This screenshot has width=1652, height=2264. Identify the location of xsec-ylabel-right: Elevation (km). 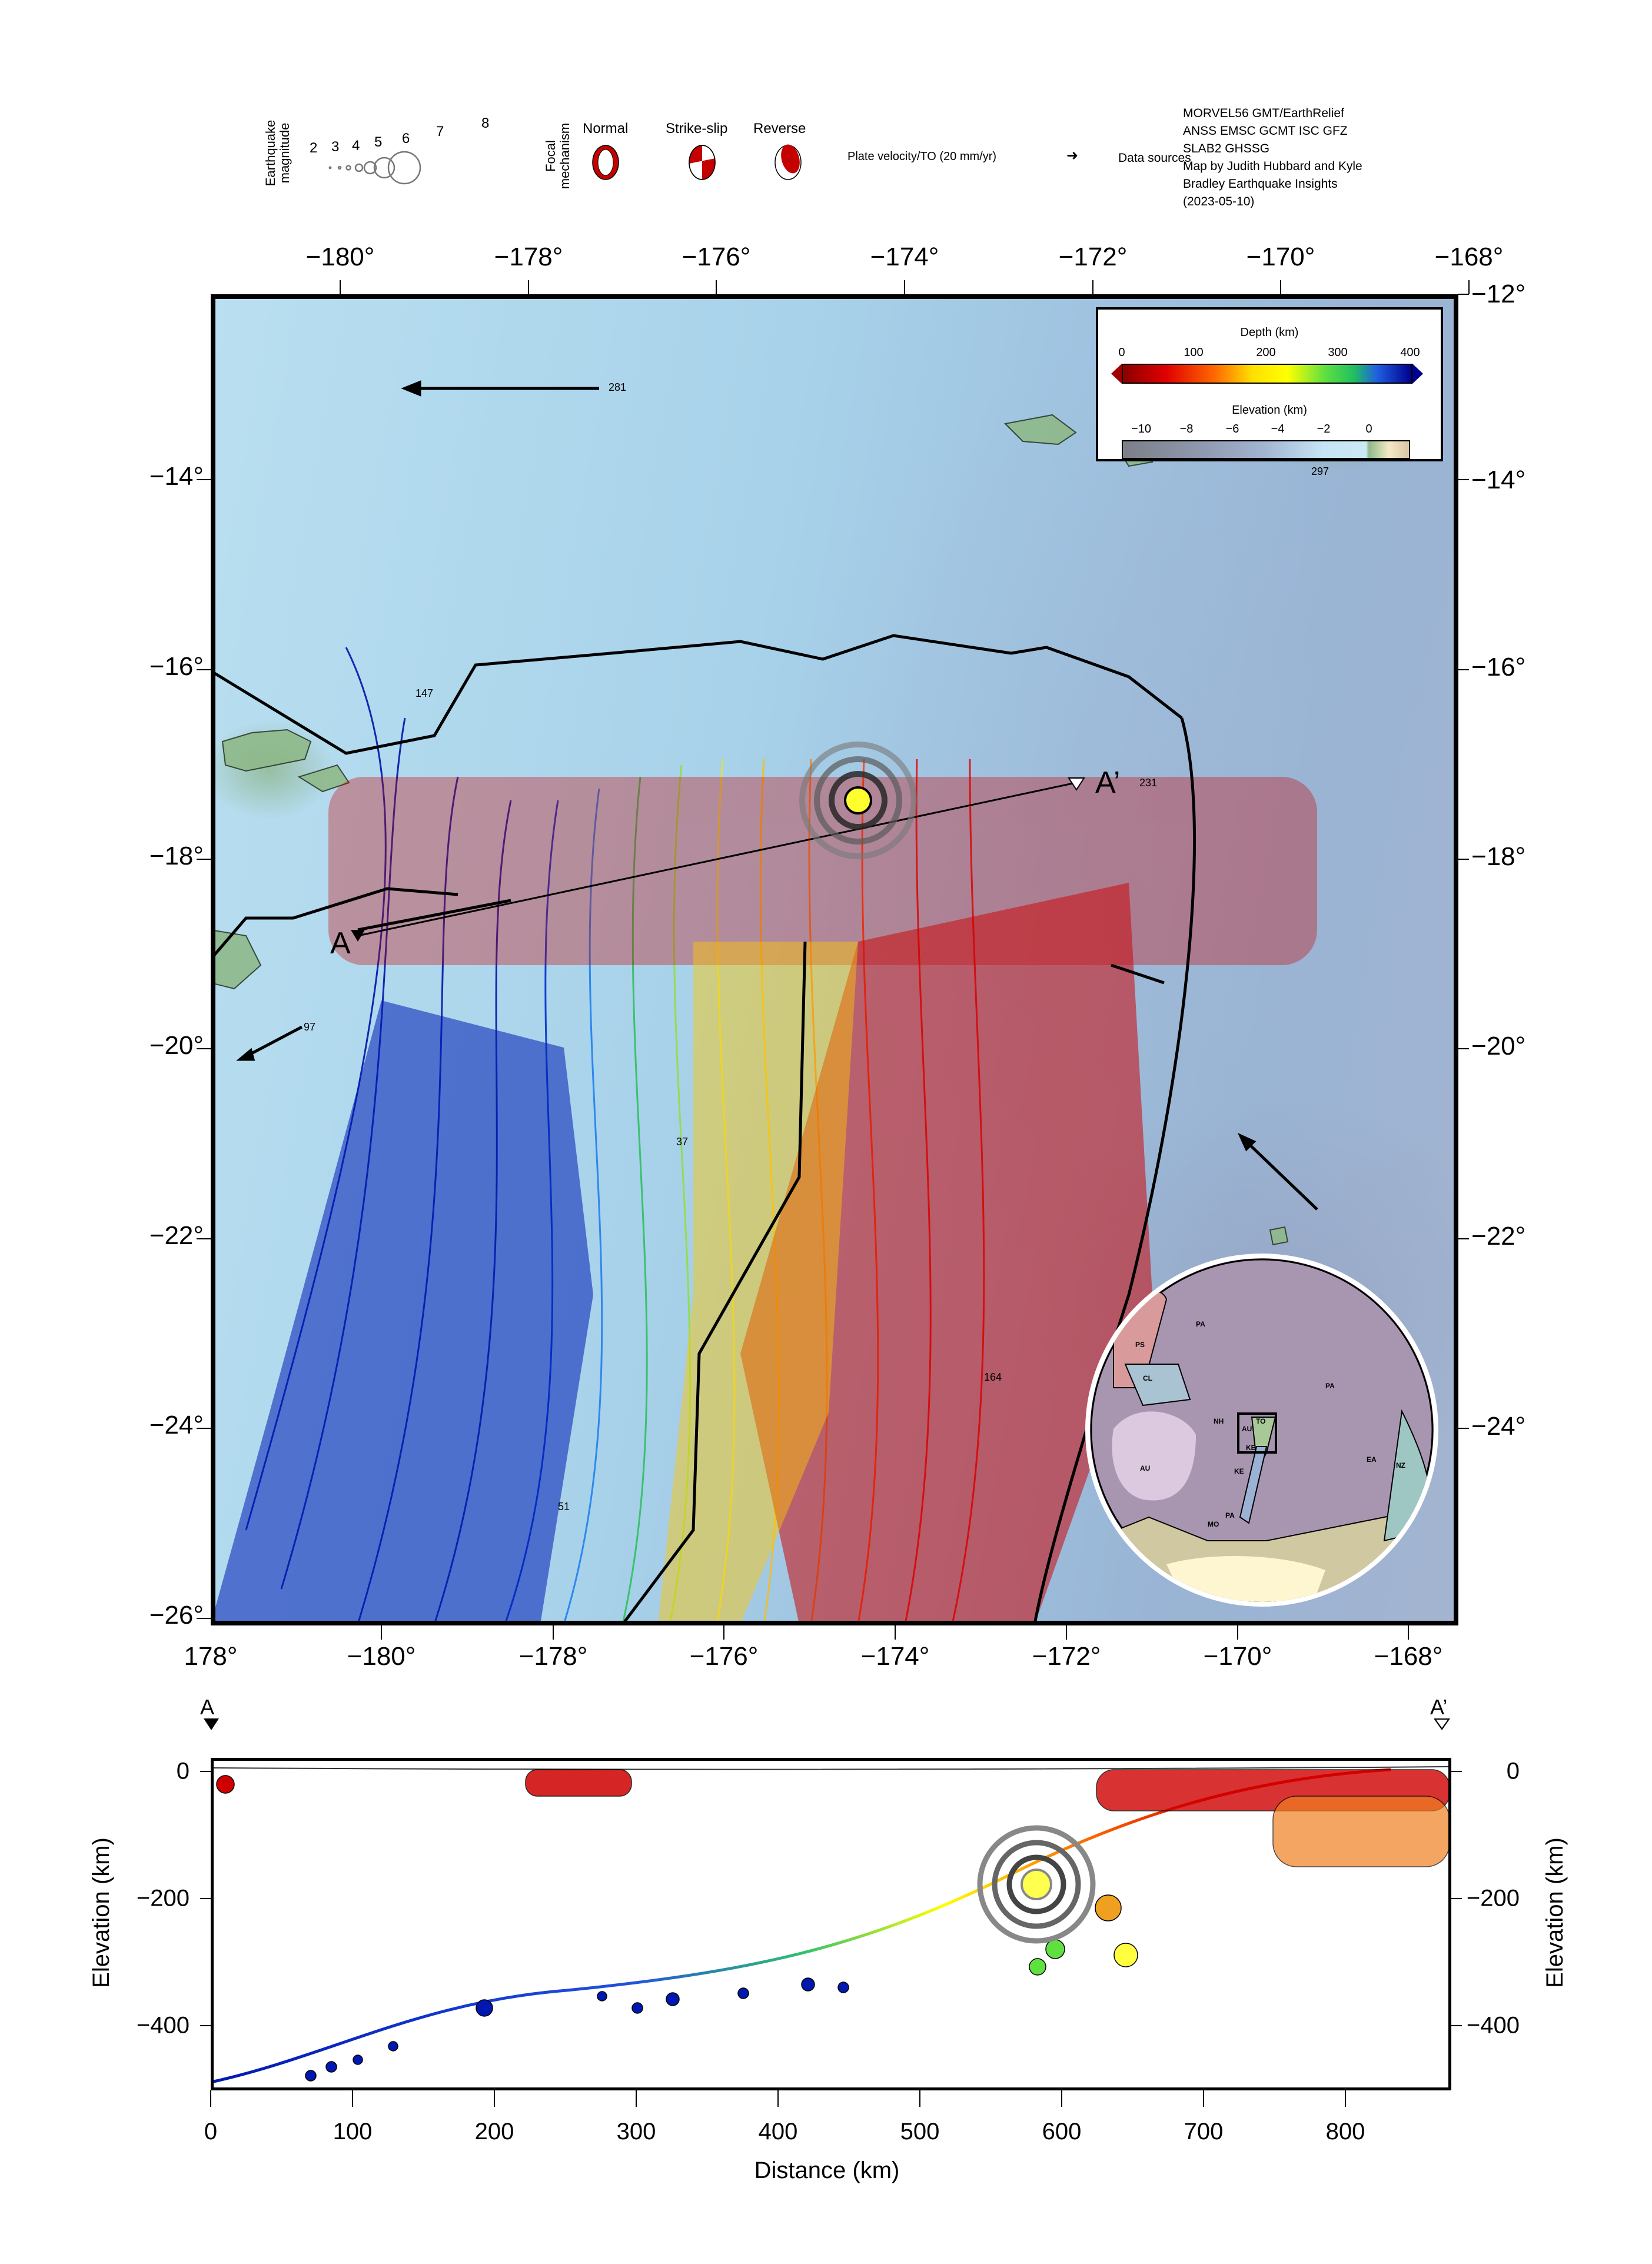
(1555, 1912).